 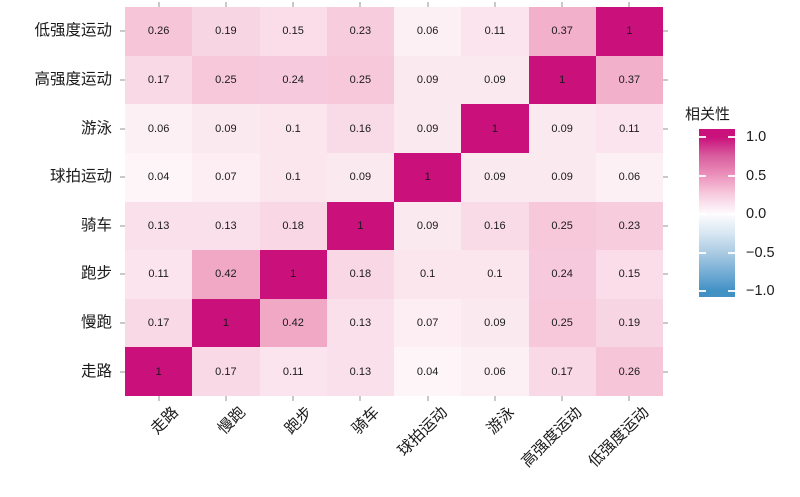 What do you see at coordinates (293, 80) in the screenshot?
I see `heatmap-cell: 0.24` at bounding box center [293, 80].